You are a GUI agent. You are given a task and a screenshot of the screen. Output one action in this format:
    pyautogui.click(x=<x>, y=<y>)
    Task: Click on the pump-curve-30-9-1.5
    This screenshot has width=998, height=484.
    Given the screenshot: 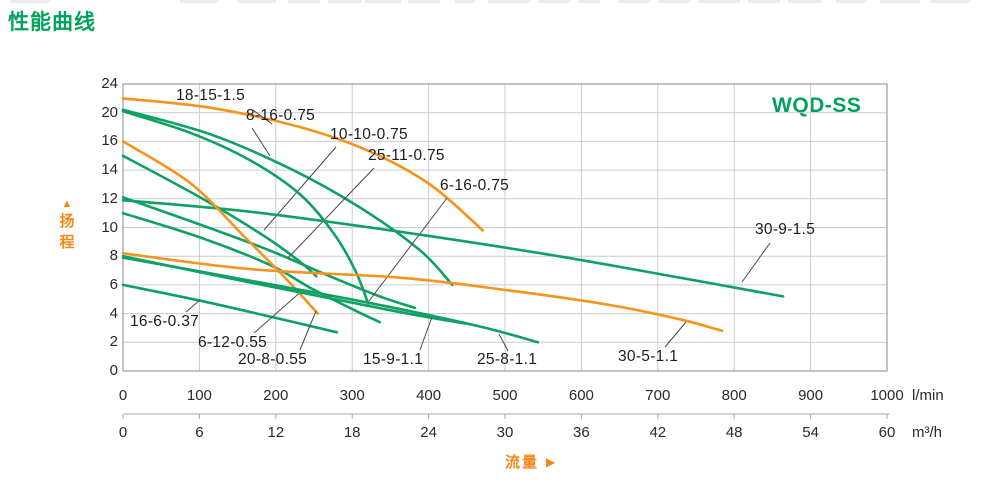 What is the action you would take?
    pyautogui.click(x=453, y=248)
    